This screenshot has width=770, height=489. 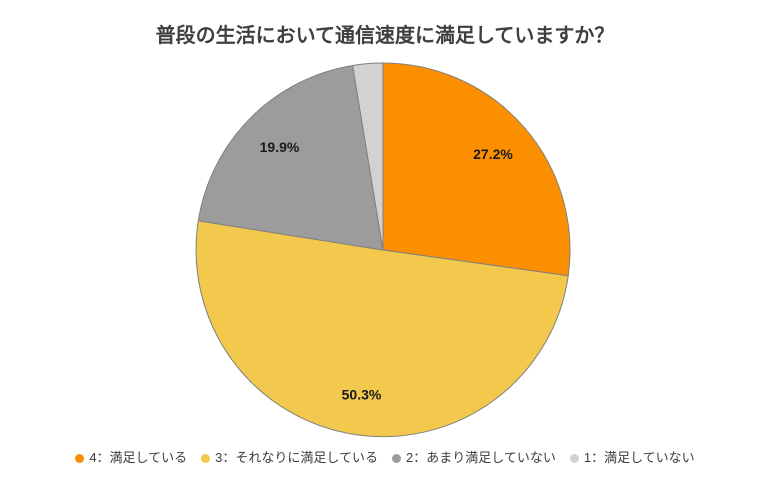 What do you see at coordinates (385, 36) in the screenshot?
I see `chart-title: 普段の生活において通信速度に満足していますか？` at bounding box center [385, 36].